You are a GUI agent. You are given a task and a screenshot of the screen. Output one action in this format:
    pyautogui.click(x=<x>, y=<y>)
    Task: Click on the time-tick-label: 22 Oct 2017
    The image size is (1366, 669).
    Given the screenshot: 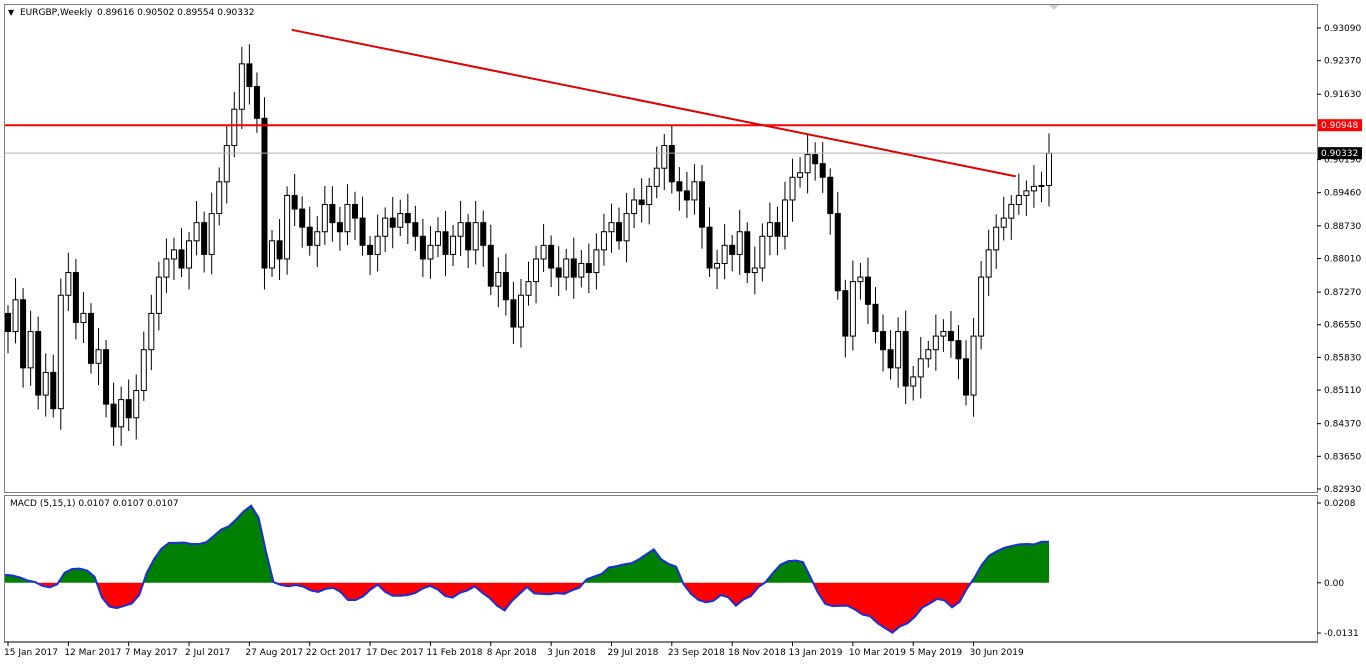 What is the action you would take?
    pyautogui.click(x=334, y=653)
    